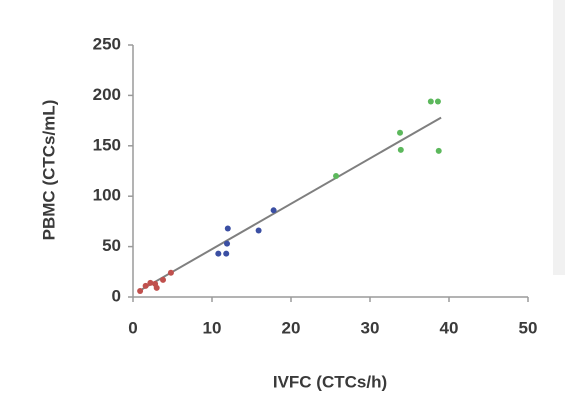  I want to click on x-tick-label: 0, so click(132, 327).